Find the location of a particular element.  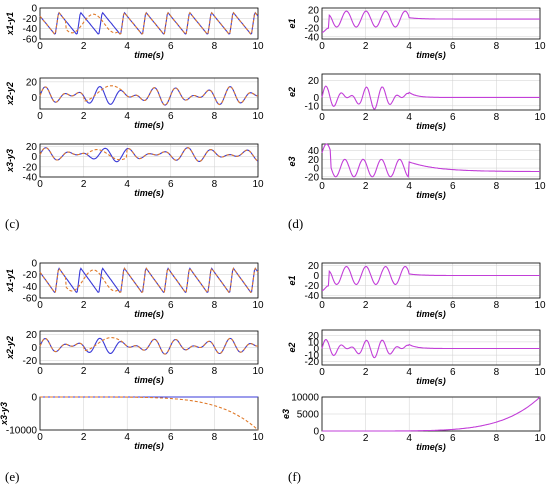

y-tick-label: -10000 is located at coordinates (22, 431).